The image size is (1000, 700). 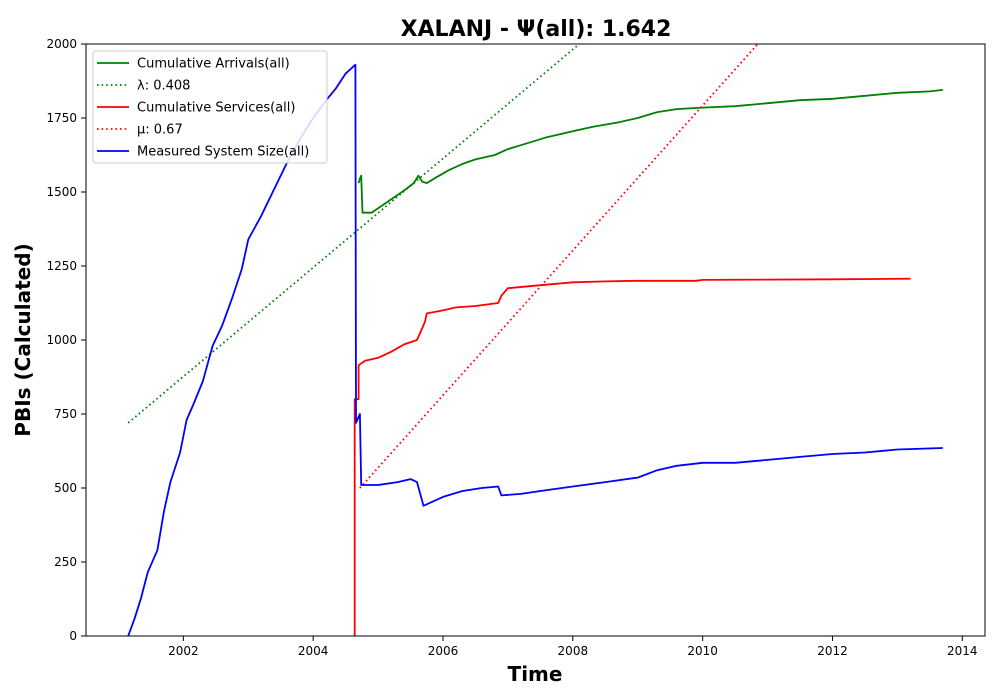 What do you see at coordinates (23, 339) in the screenshot?
I see `y-axis-title: PBIs (Calculated)` at bounding box center [23, 339].